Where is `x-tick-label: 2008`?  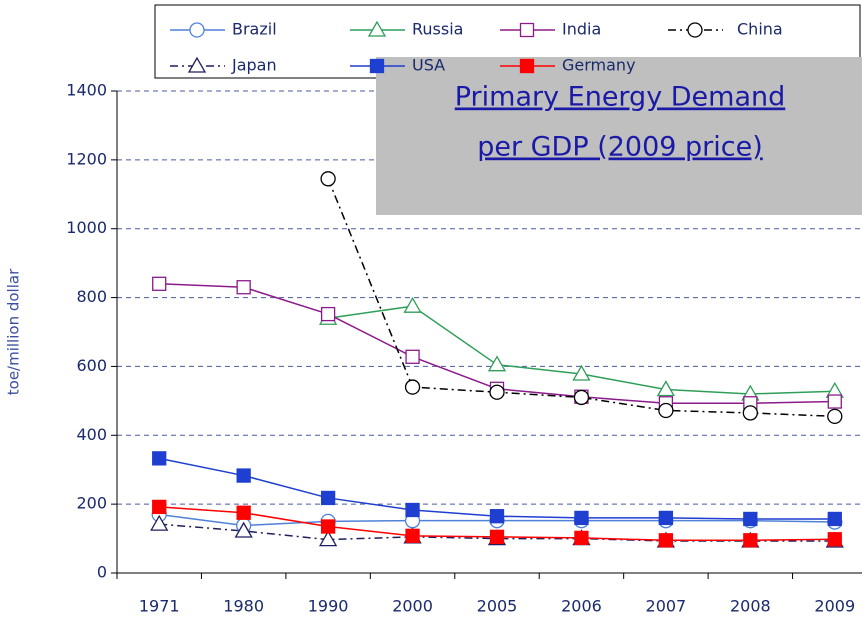
x-tick-label: 2008 is located at coordinates (750, 606).